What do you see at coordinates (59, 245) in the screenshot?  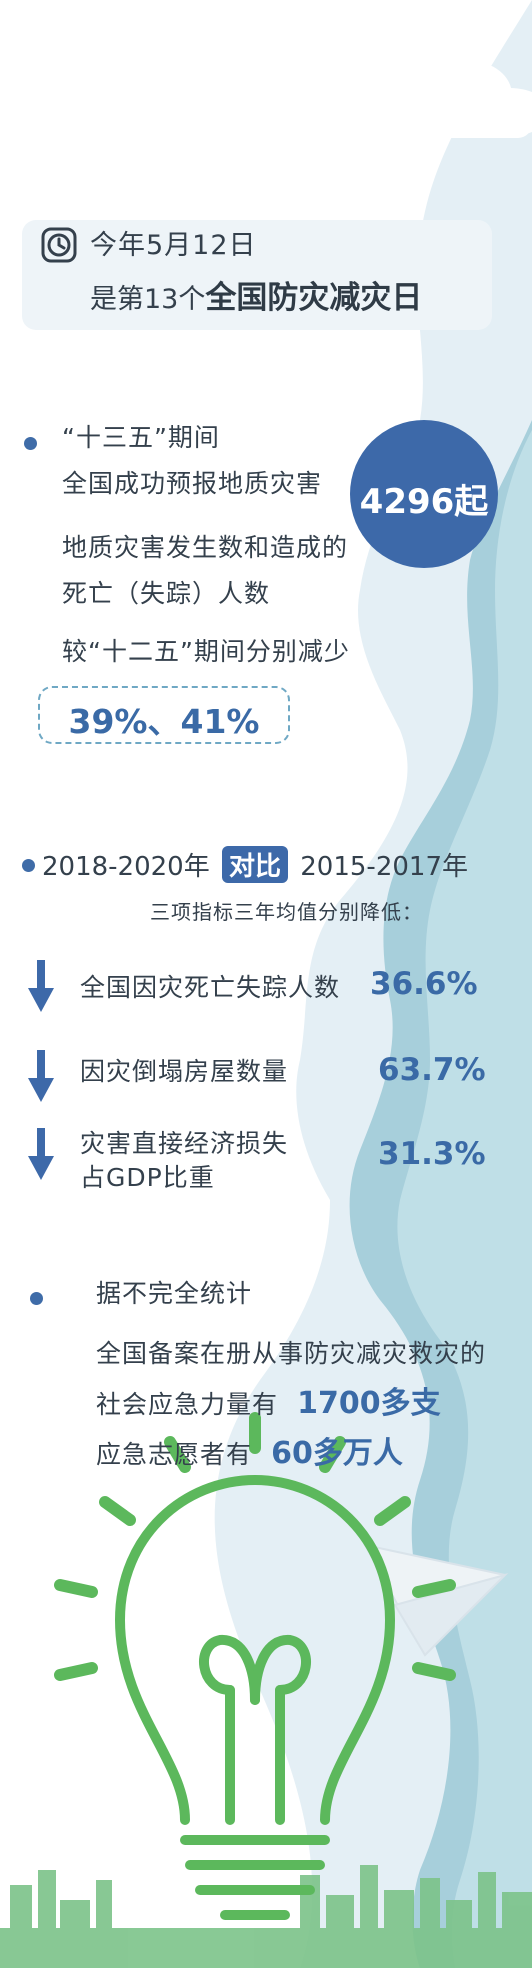 I see `clock-icon` at bounding box center [59, 245].